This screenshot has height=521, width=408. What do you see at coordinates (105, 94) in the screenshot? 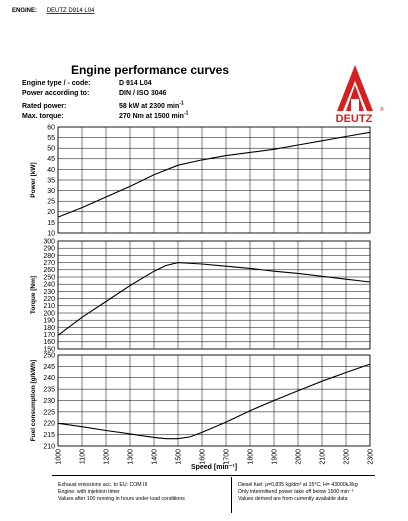
I see `spec-row-power-standard: Power according to: DIN / ISO 3046` at bounding box center [105, 94].